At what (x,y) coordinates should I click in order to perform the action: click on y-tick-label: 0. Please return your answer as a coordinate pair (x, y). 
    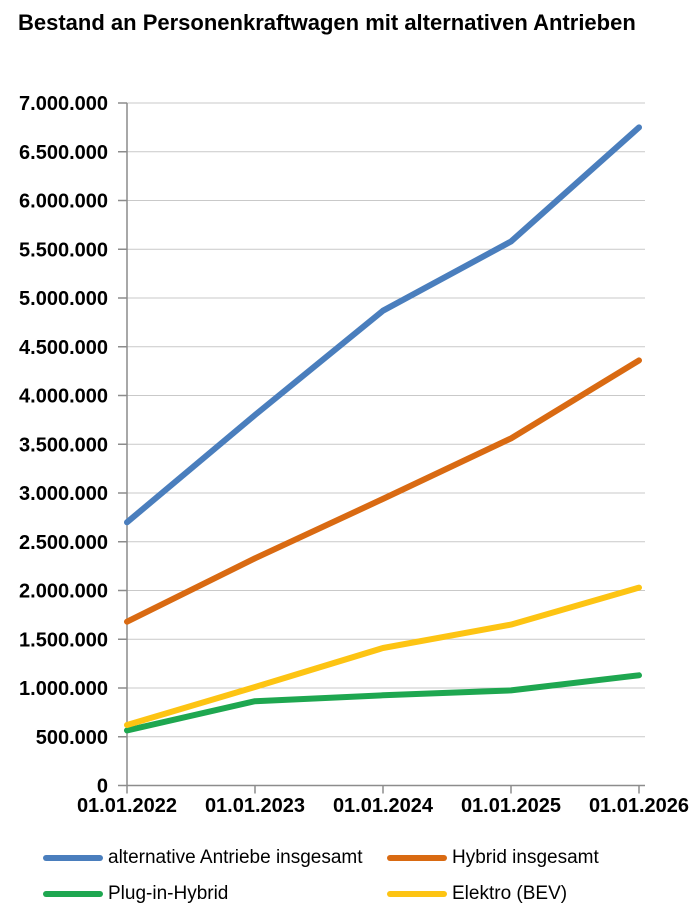
    Looking at the image, I should click on (102, 787).